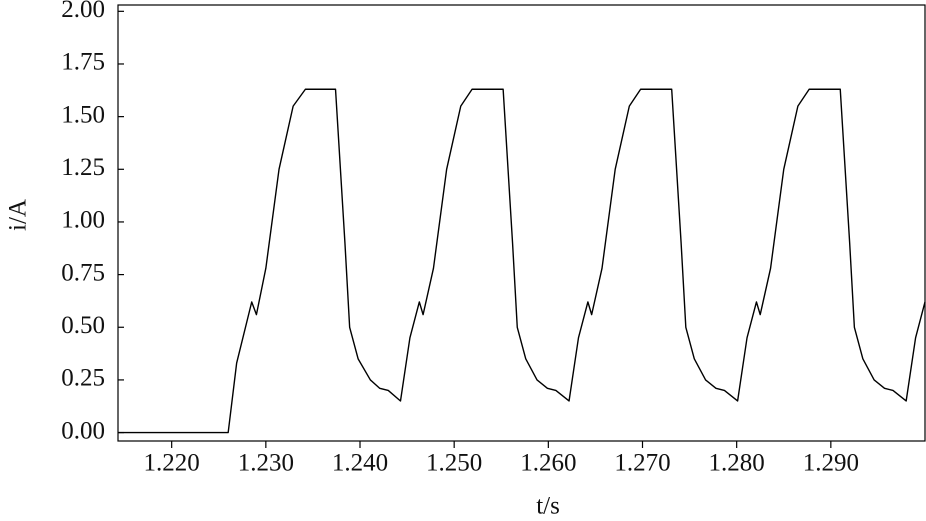 This screenshot has height=521, width=926. Describe the element at coordinates (83, 11) in the screenshot. I see `y-tick-label: 2.00` at that location.